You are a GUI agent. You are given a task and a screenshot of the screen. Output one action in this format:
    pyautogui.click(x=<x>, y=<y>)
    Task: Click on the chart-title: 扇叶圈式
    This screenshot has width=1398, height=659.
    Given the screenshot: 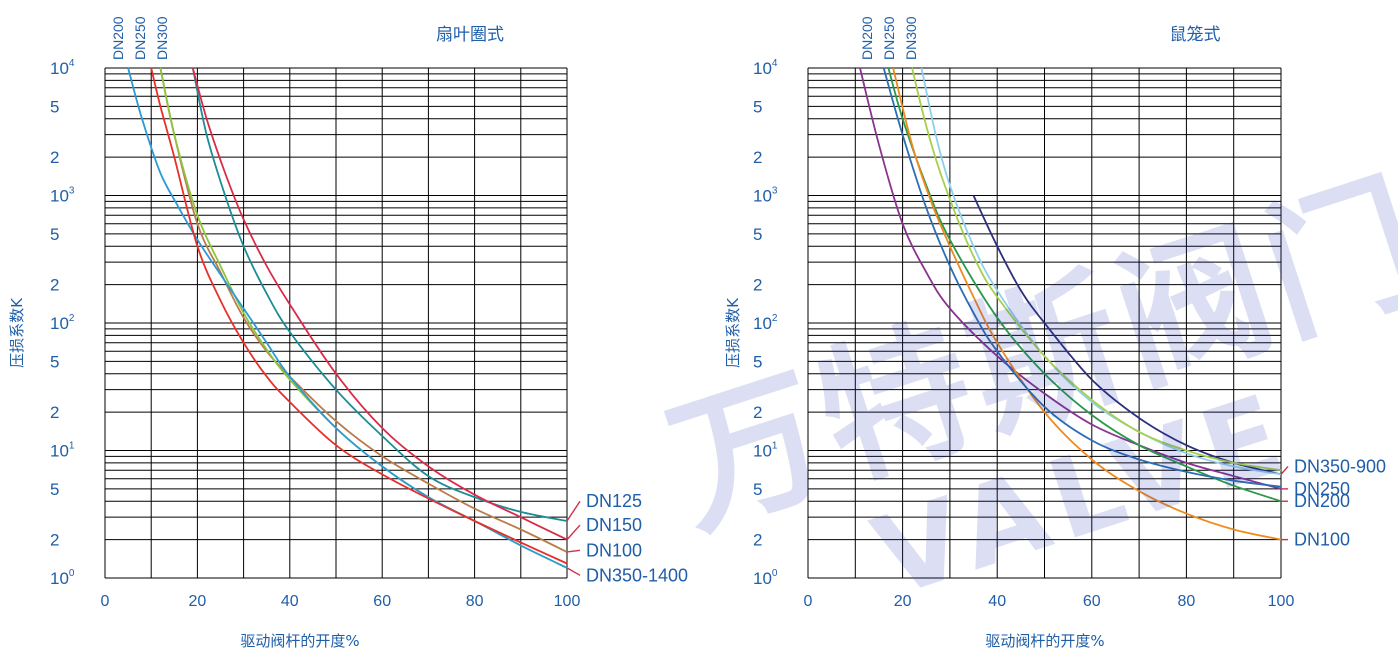 What is the action you would take?
    pyautogui.click(x=470, y=35)
    